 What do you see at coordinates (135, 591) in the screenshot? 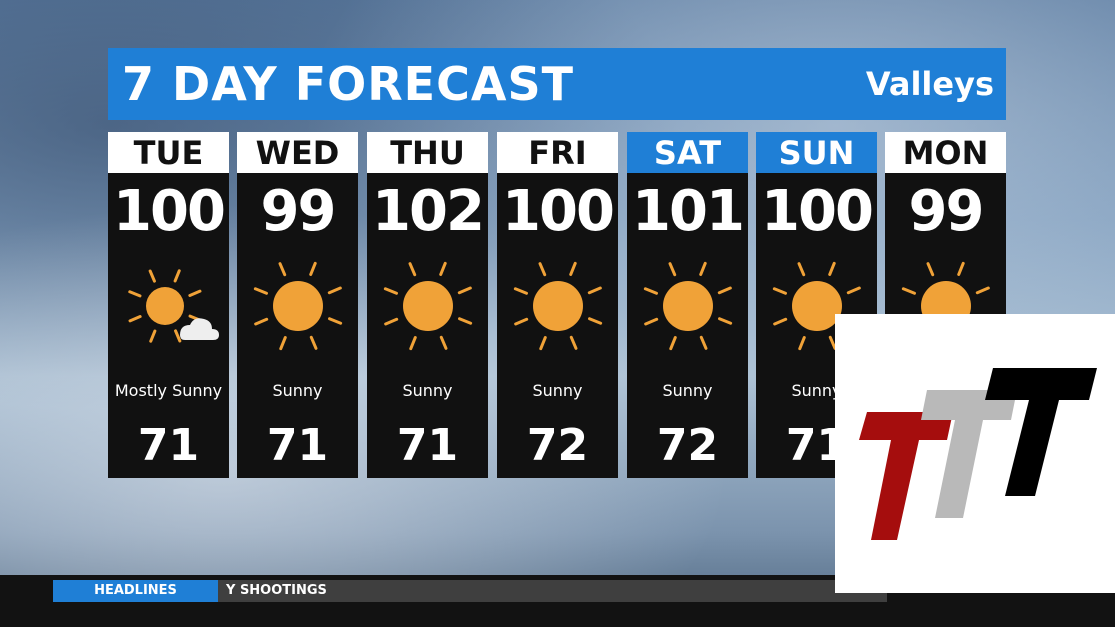
I see `headlines-label: HEADLINES` at bounding box center [135, 591].